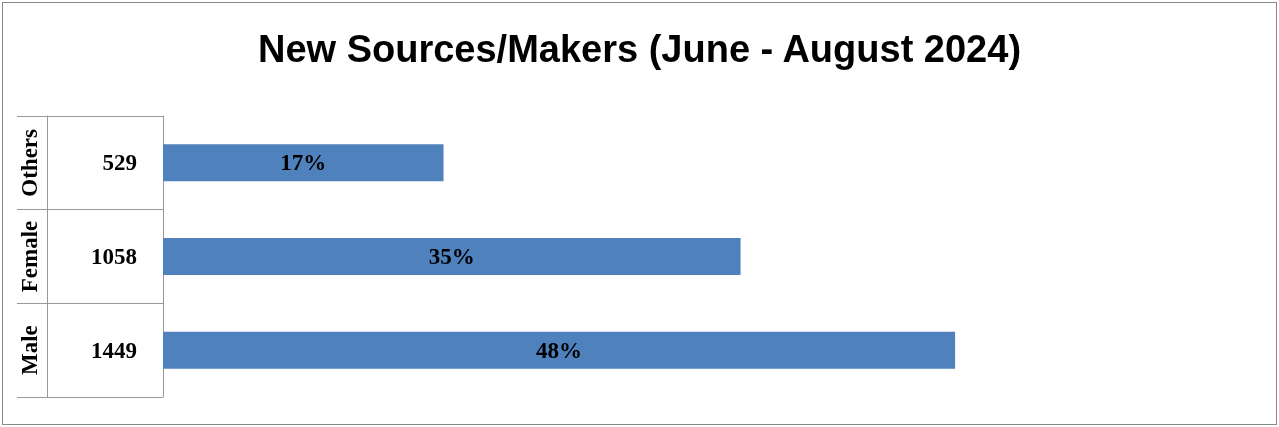  What do you see at coordinates (29, 162) in the screenshot?
I see `y-tick-label: Others` at bounding box center [29, 162].